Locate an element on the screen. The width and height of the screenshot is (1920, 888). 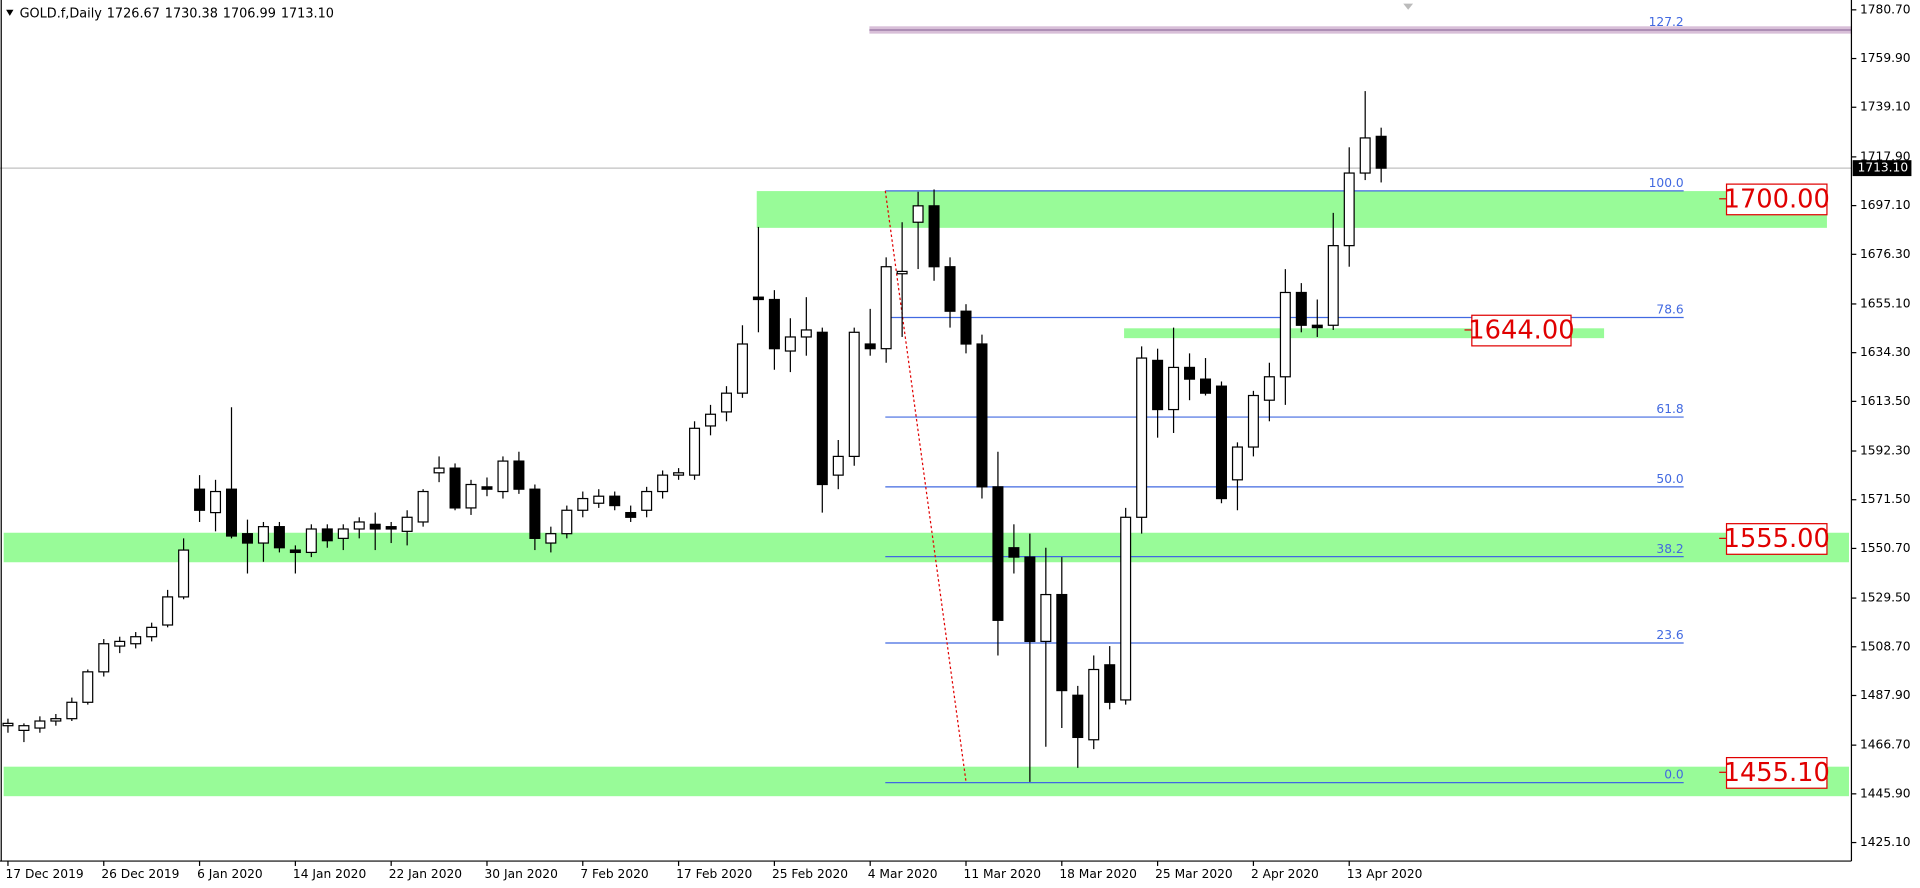
y-tick-label: 1445.90 is located at coordinates (1885, 793).